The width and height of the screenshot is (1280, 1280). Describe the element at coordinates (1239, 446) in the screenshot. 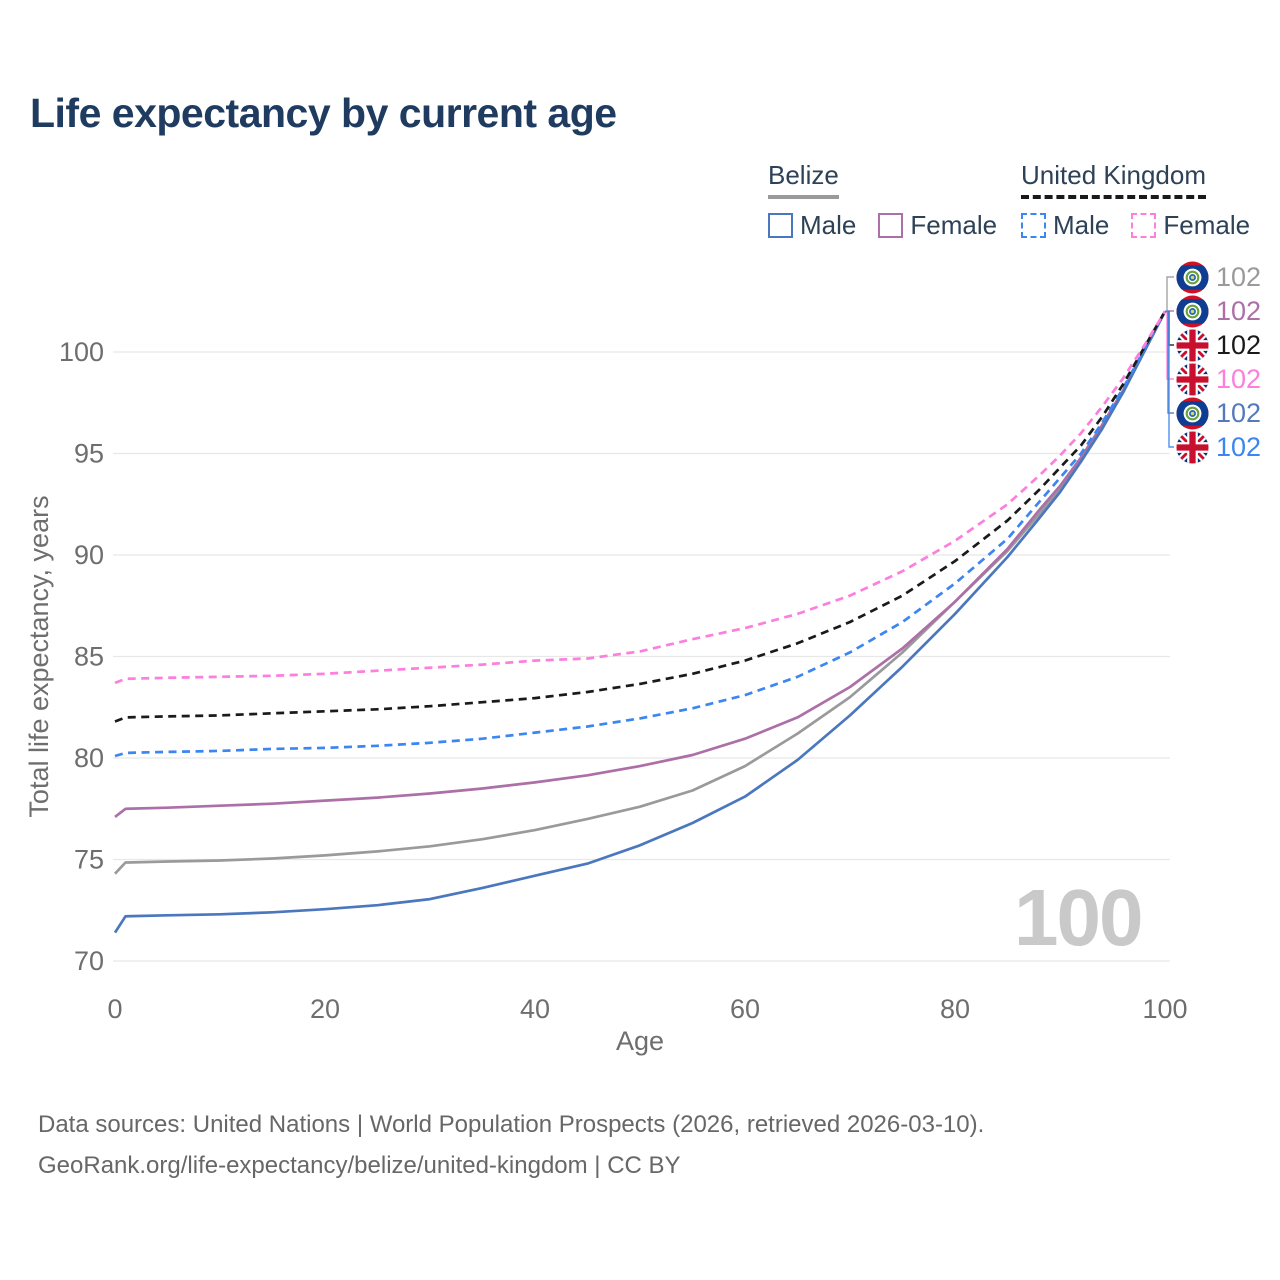

I see `end-value-uk-male: 102` at that location.